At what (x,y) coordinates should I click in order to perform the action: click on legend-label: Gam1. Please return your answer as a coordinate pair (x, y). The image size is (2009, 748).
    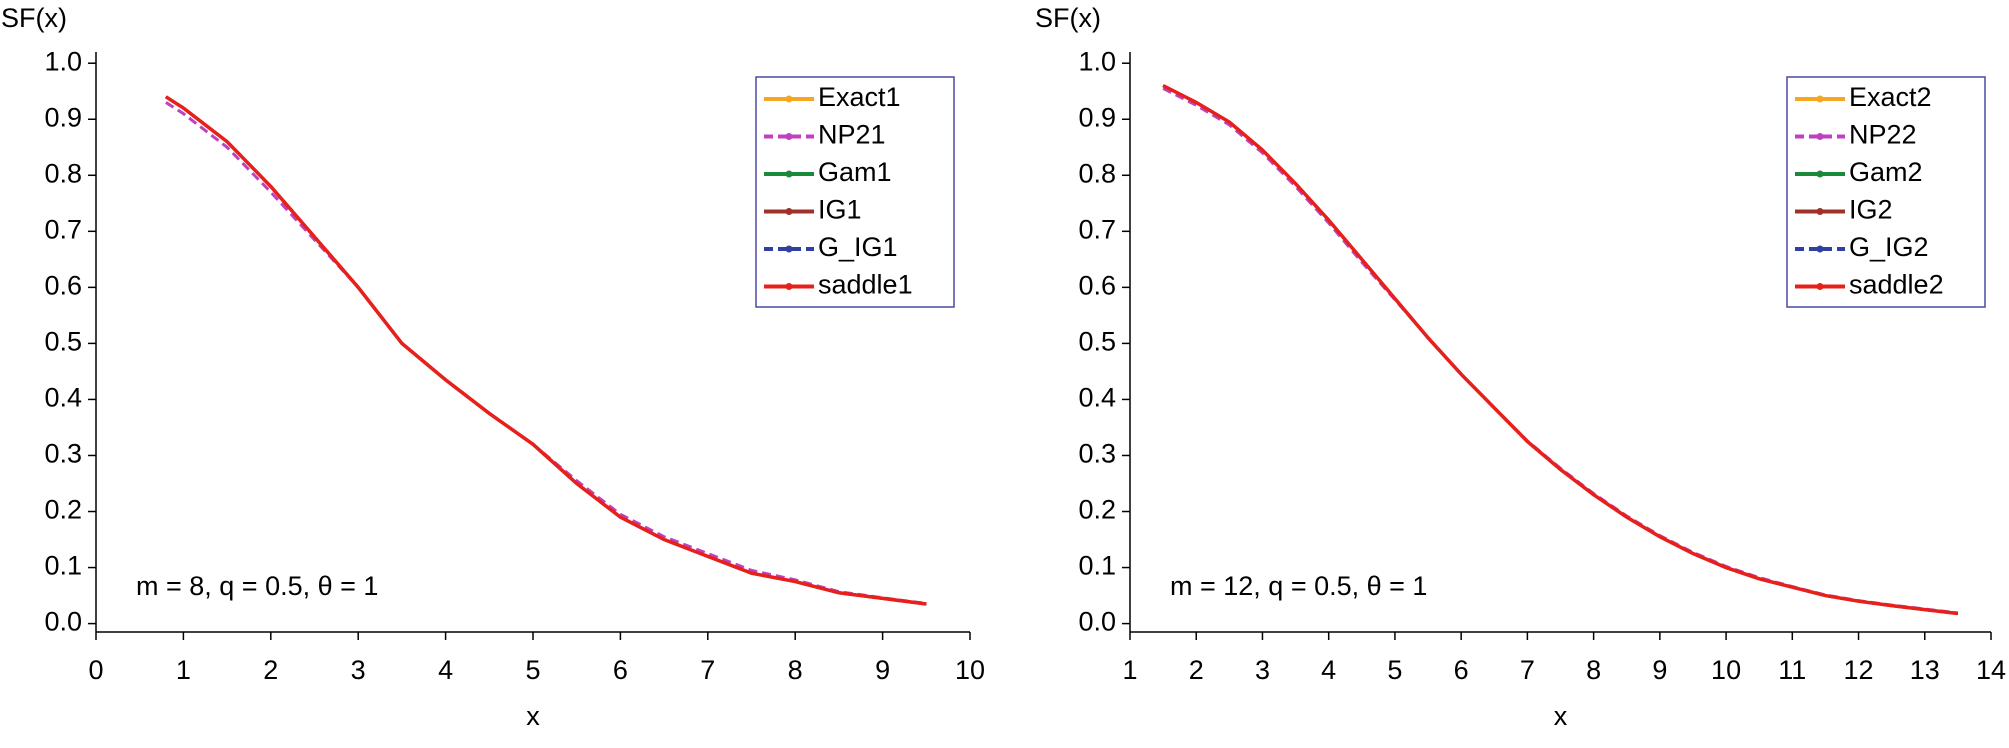
    Looking at the image, I should click on (855, 172).